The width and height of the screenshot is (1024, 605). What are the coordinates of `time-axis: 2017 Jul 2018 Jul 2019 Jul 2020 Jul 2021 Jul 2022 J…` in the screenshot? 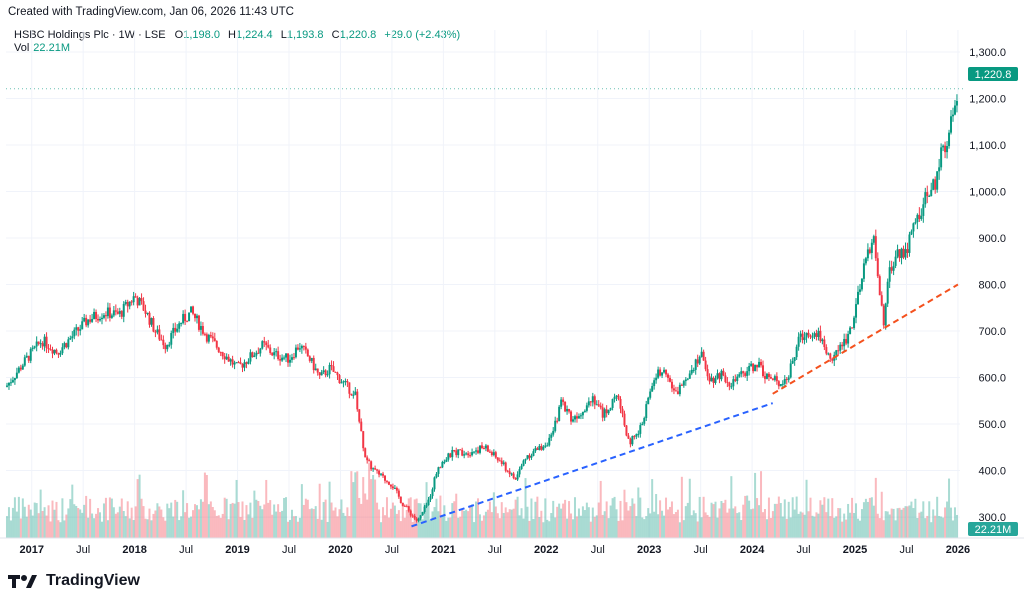 It's located at (512, 546).